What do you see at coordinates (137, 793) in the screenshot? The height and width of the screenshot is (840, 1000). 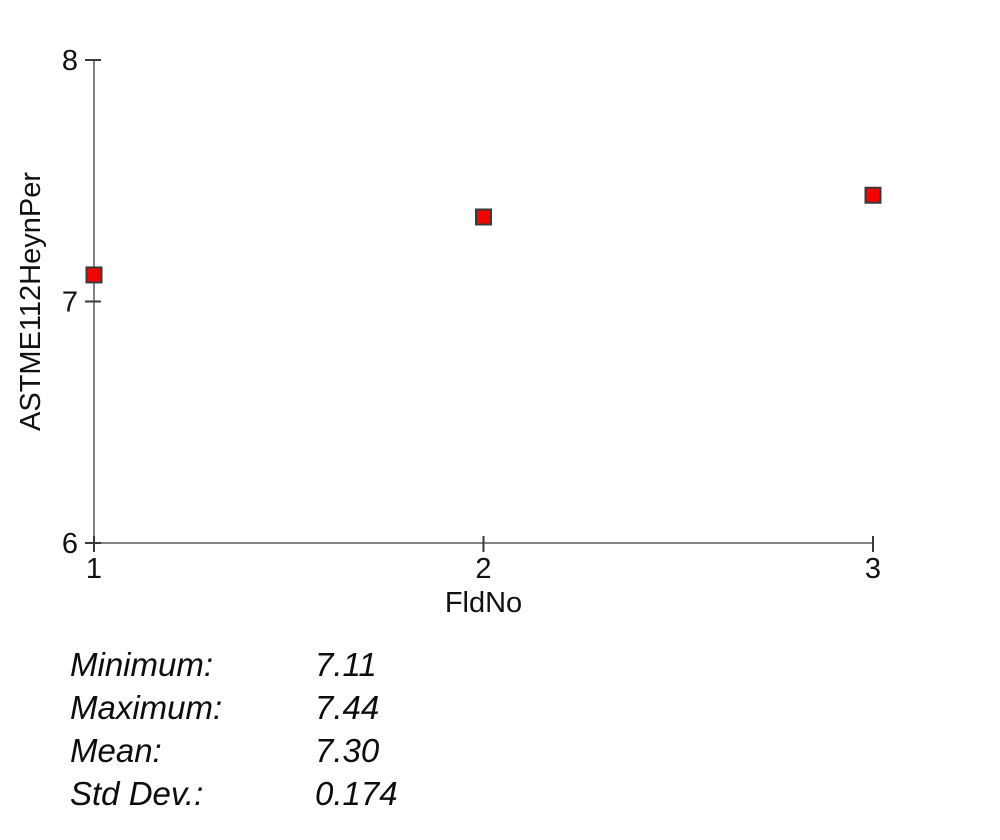 I see `stat-label-stddev: Std Dev.:` at bounding box center [137, 793].